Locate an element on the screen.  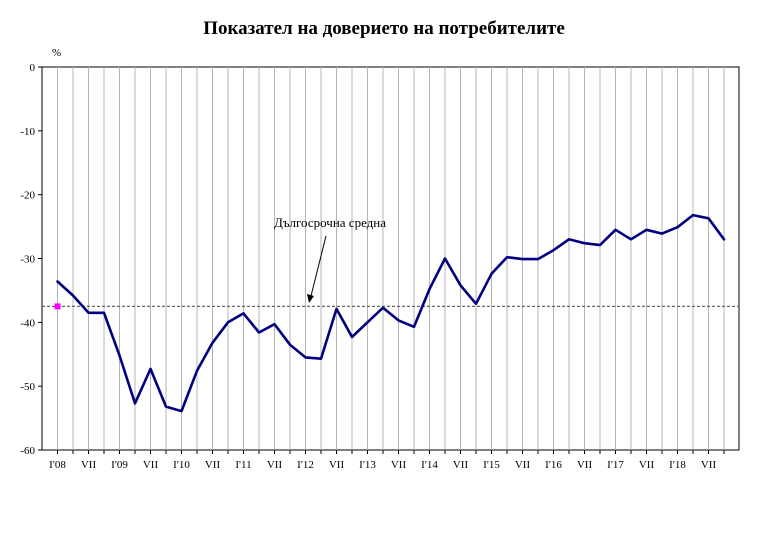
x-tick-label: I'16 is located at coordinates (553, 465).